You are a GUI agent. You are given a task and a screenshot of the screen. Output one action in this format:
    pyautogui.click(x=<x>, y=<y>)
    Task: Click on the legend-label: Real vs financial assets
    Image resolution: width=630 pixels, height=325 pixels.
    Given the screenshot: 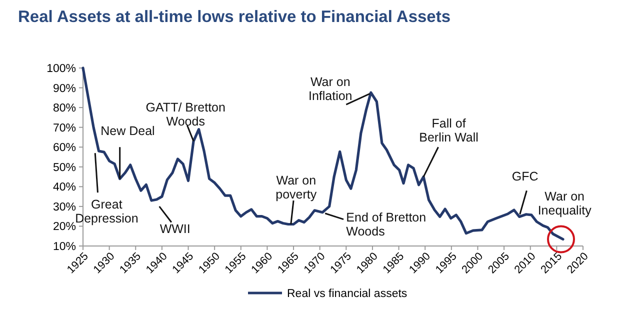 What is the action you would take?
    pyautogui.click(x=347, y=294)
    